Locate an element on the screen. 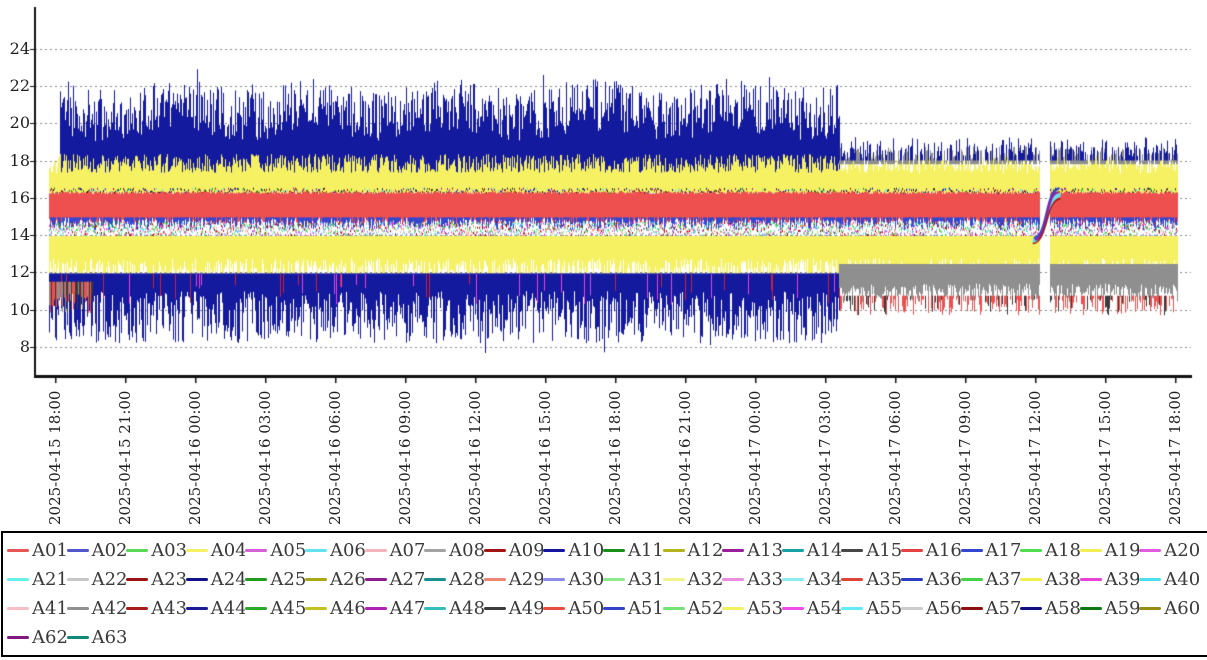 Image resolution: width=1207 pixels, height=660 pixels. legend-label: A37 is located at coordinates (1003, 579).